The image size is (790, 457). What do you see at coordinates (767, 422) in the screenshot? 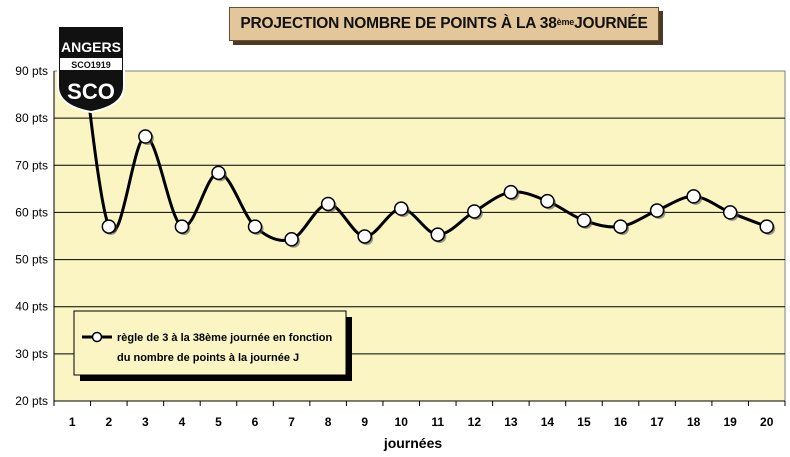
I see `x-tick-label: 20` at bounding box center [767, 422].